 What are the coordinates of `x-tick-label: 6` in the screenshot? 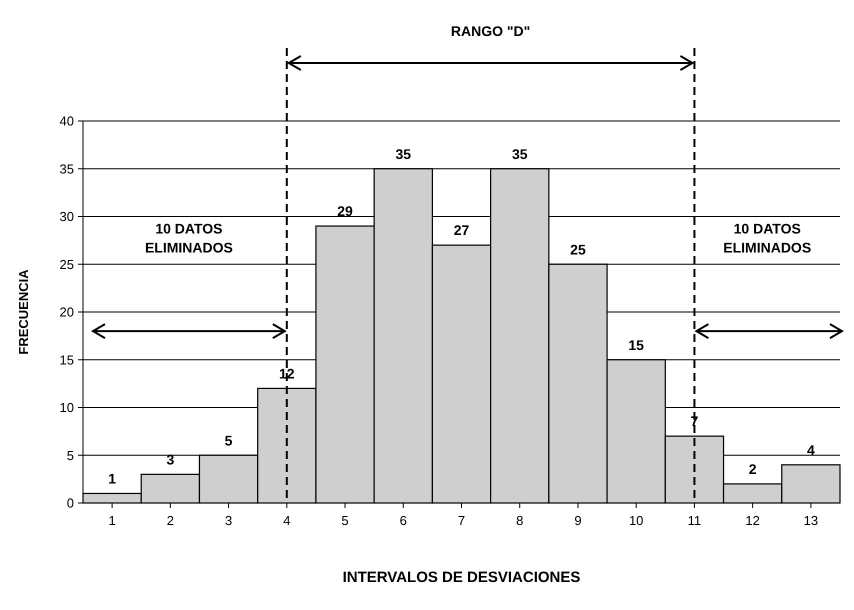 It's located at (403, 520).